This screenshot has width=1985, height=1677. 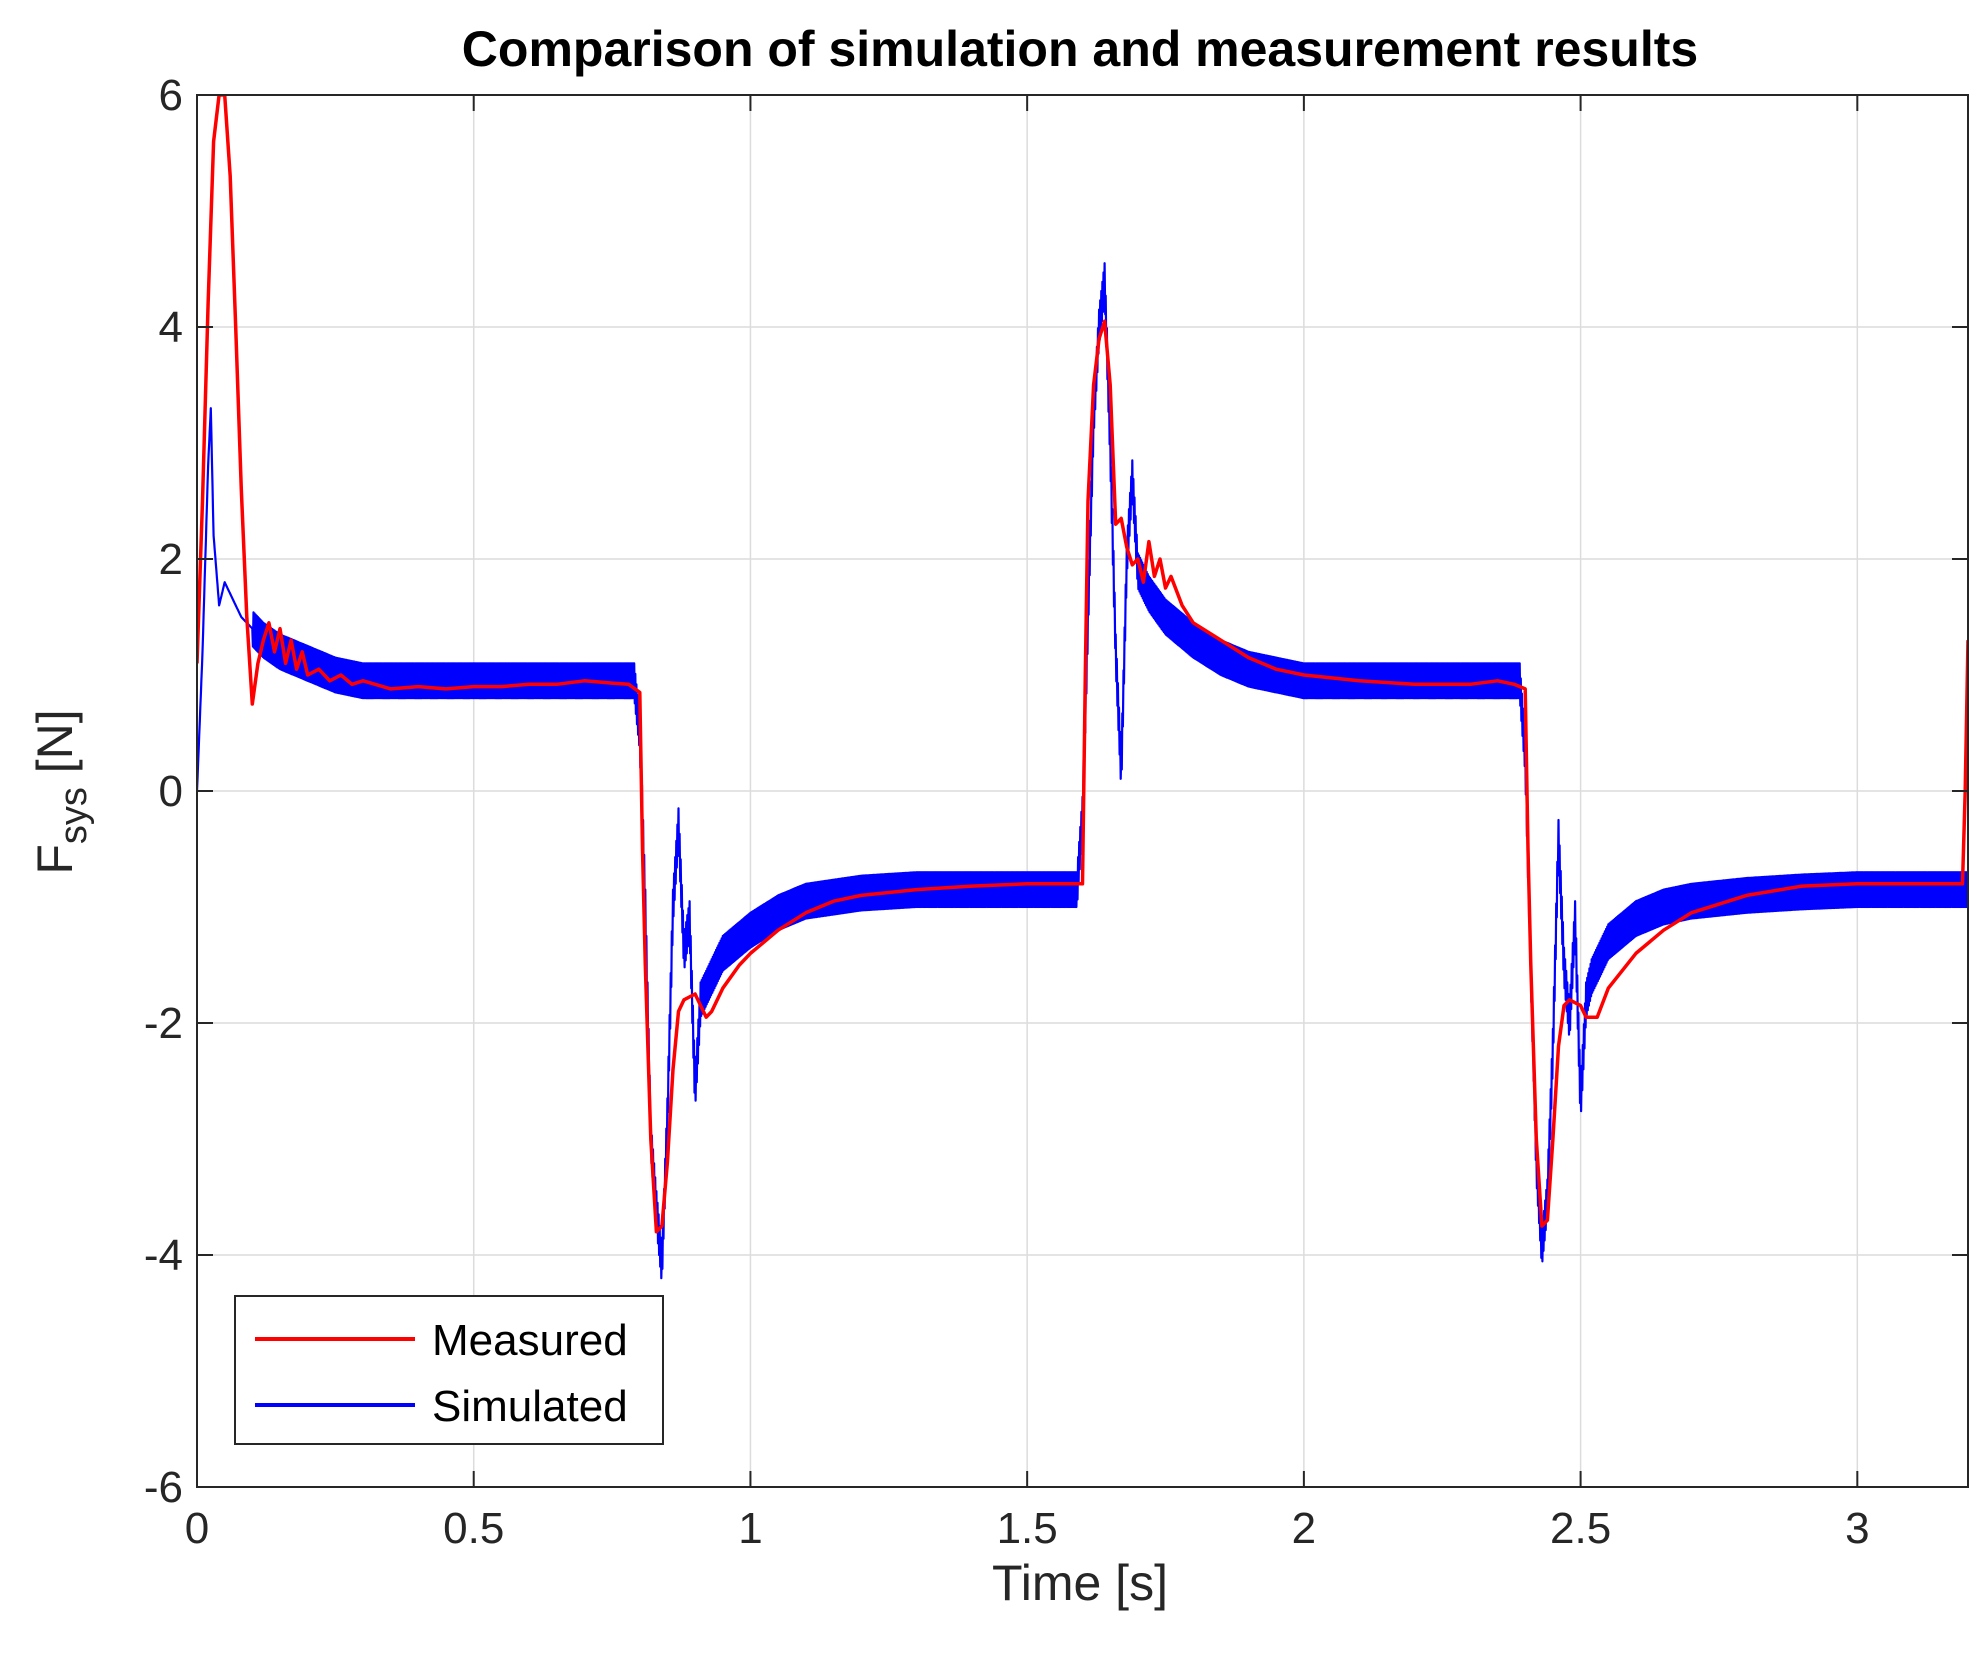 What do you see at coordinates (171, 327) in the screenshot?
I see `y-tick-label: 4` at bounding box center [171, 327].